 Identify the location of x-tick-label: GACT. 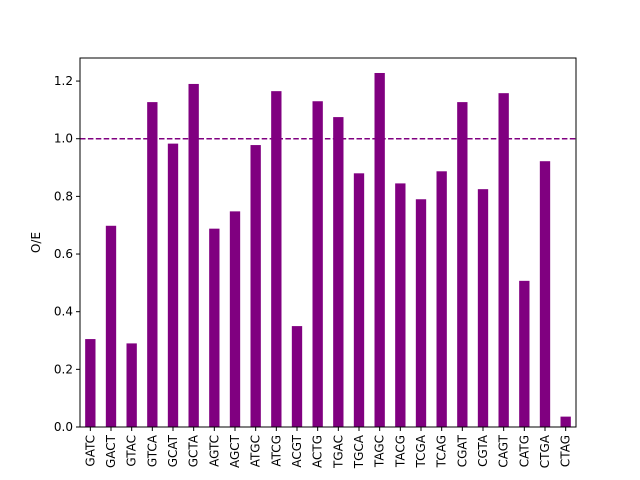
(111, 451).